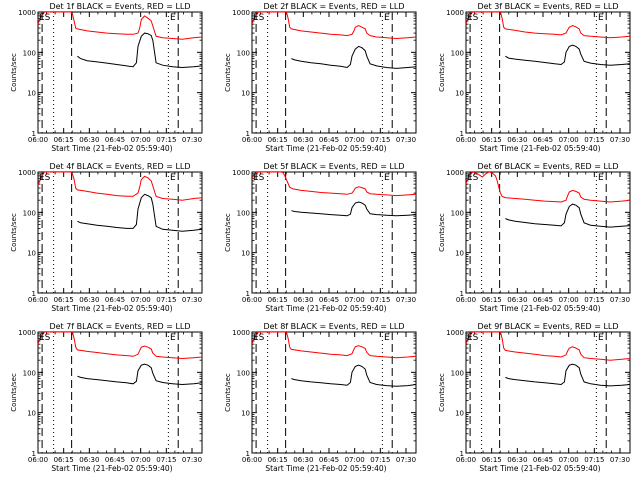 The width and height of the screenshot is (640, 480). Describe the element at coordinates (119, 326) in the screenshot. I see `chart-title: Det 7f BLACK = Events, RED = LLD` at that location.